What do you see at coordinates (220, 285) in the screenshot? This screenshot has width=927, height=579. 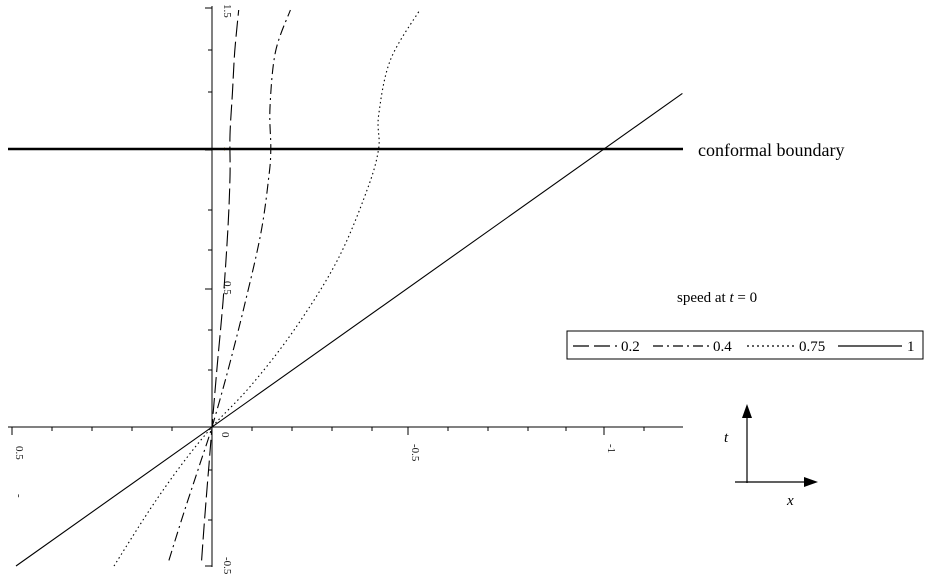 I see `worldline-speed-0.2` at bounding box center [220, 285].